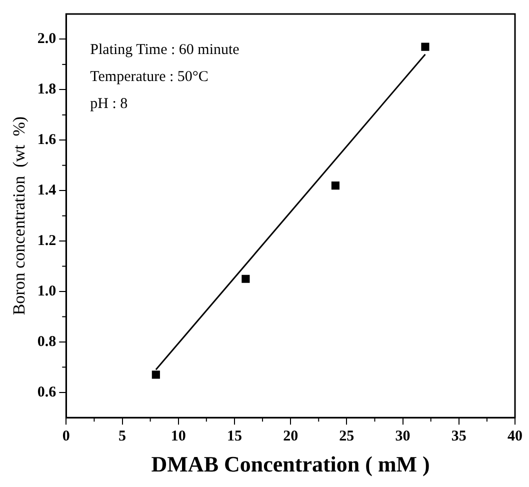 The height and width of the screenshot is (487, 529). What do you see at coordinates (47, 392) in the screenshot?
I see `y-tick-label: 0.6` at bounding box center [47, 392].